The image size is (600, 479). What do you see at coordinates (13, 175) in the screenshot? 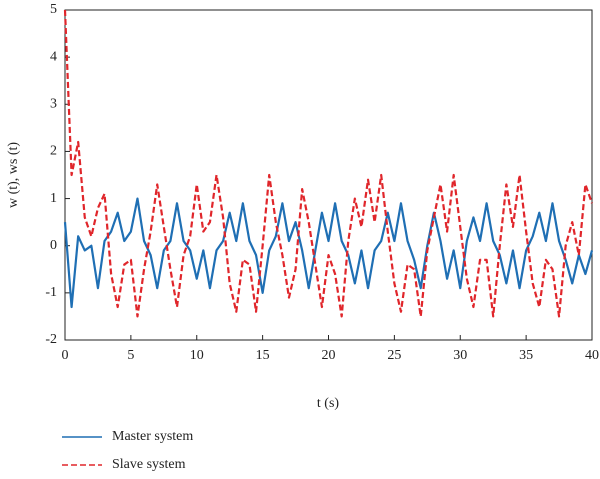
I see `y-axis-label: w (t), ws (t)` at bounding box center [13, 175].